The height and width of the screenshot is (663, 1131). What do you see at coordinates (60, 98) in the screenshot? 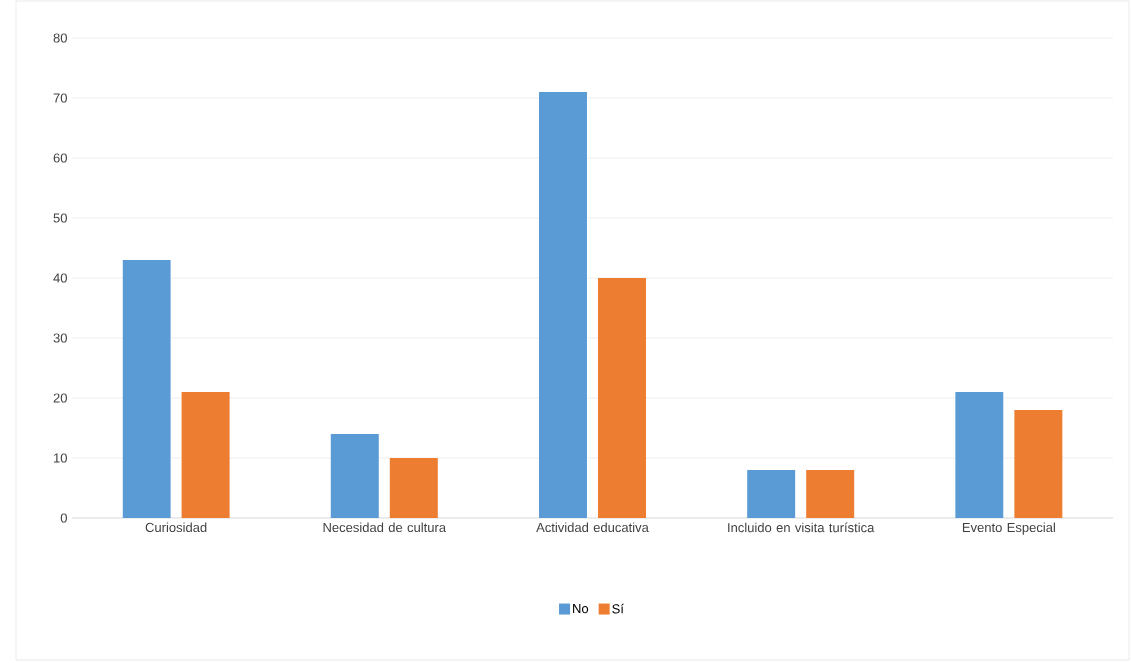
I see `y-tick-label: 70` at bounding box center [60, 98].